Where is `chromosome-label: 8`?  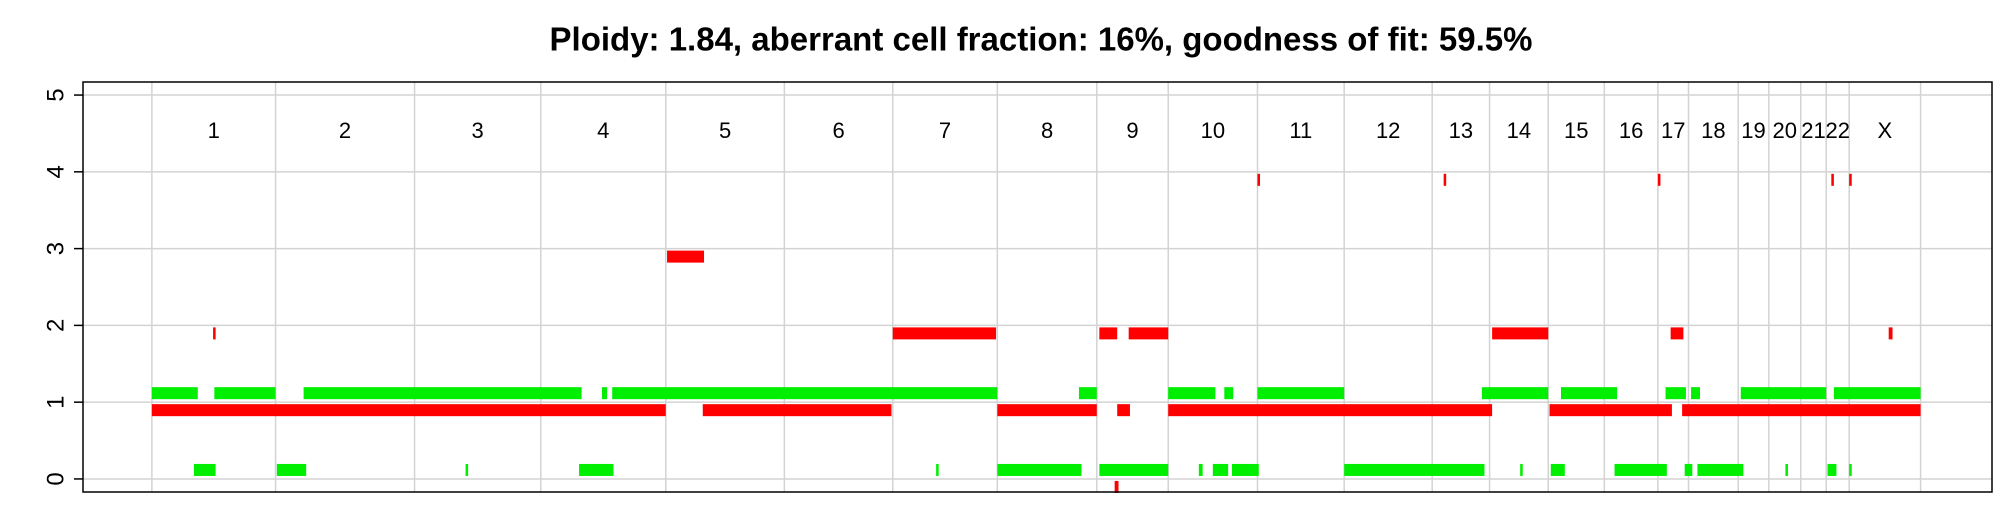
chromosome-label: 8 is located at coordinates (1047, 130).